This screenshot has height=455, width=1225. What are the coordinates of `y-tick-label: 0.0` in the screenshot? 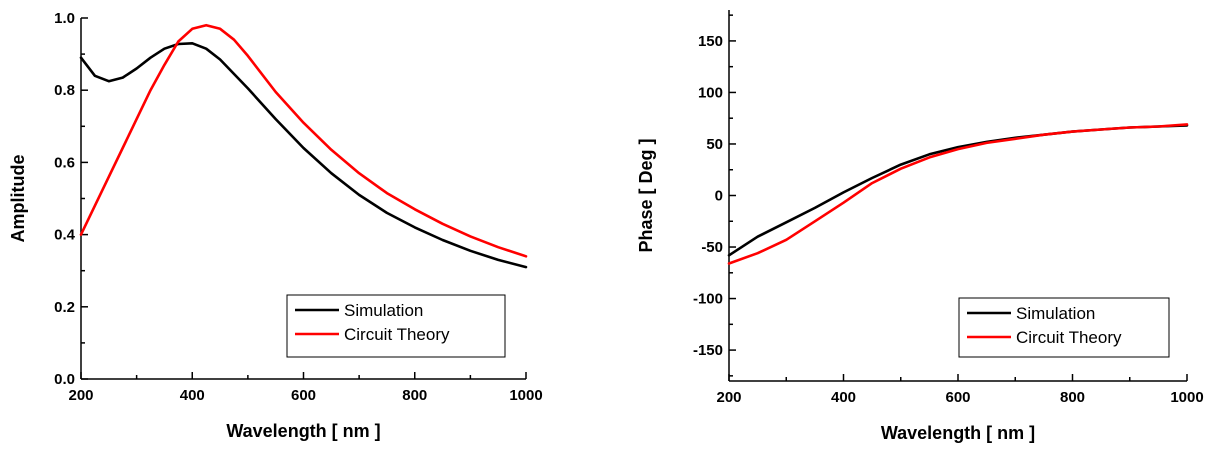 It's located at (64, 379).